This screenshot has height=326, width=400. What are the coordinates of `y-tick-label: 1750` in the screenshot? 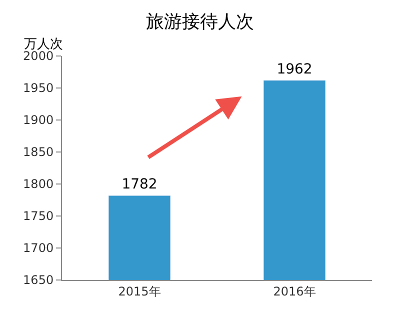 It's located at (38, 216).